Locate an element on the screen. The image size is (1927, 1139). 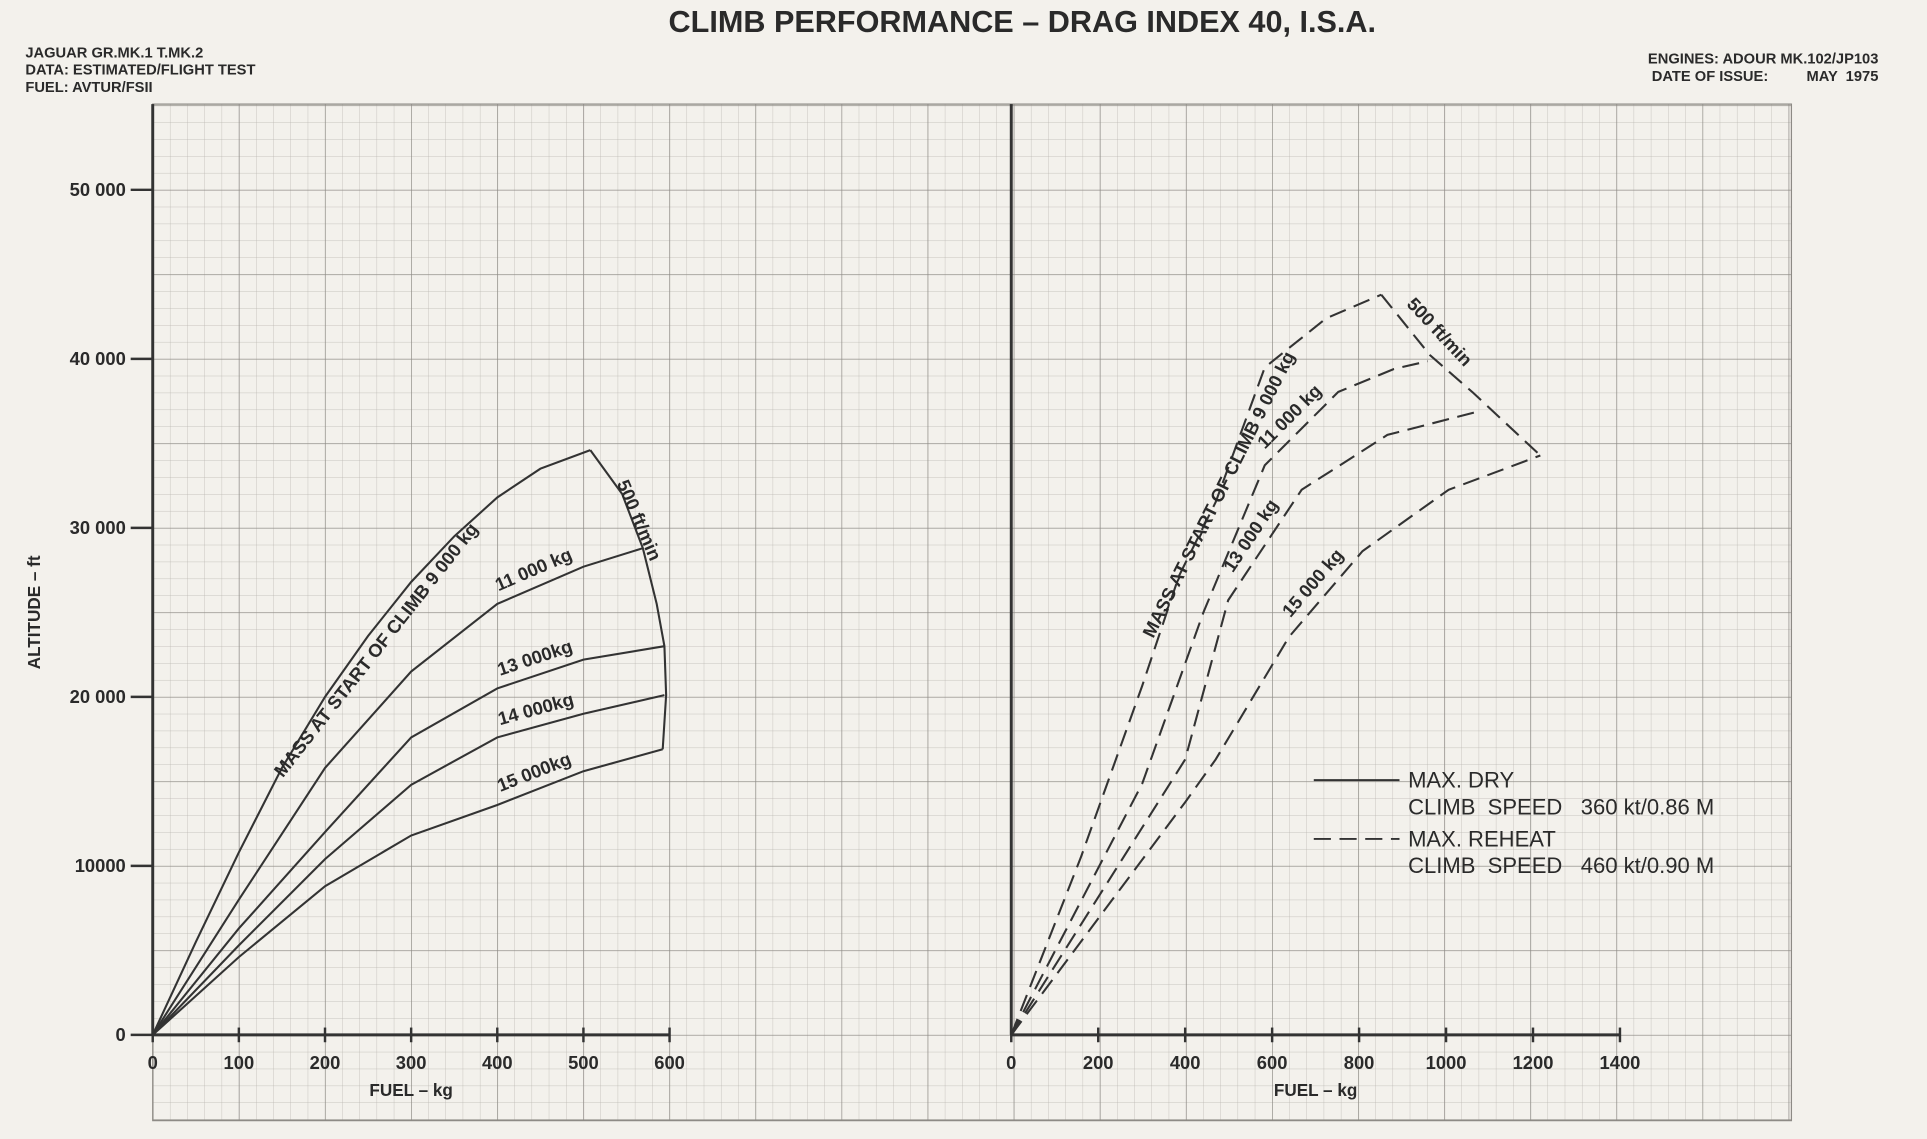
x-tick-label: 1000 is located at coordinates (1446, 1062).